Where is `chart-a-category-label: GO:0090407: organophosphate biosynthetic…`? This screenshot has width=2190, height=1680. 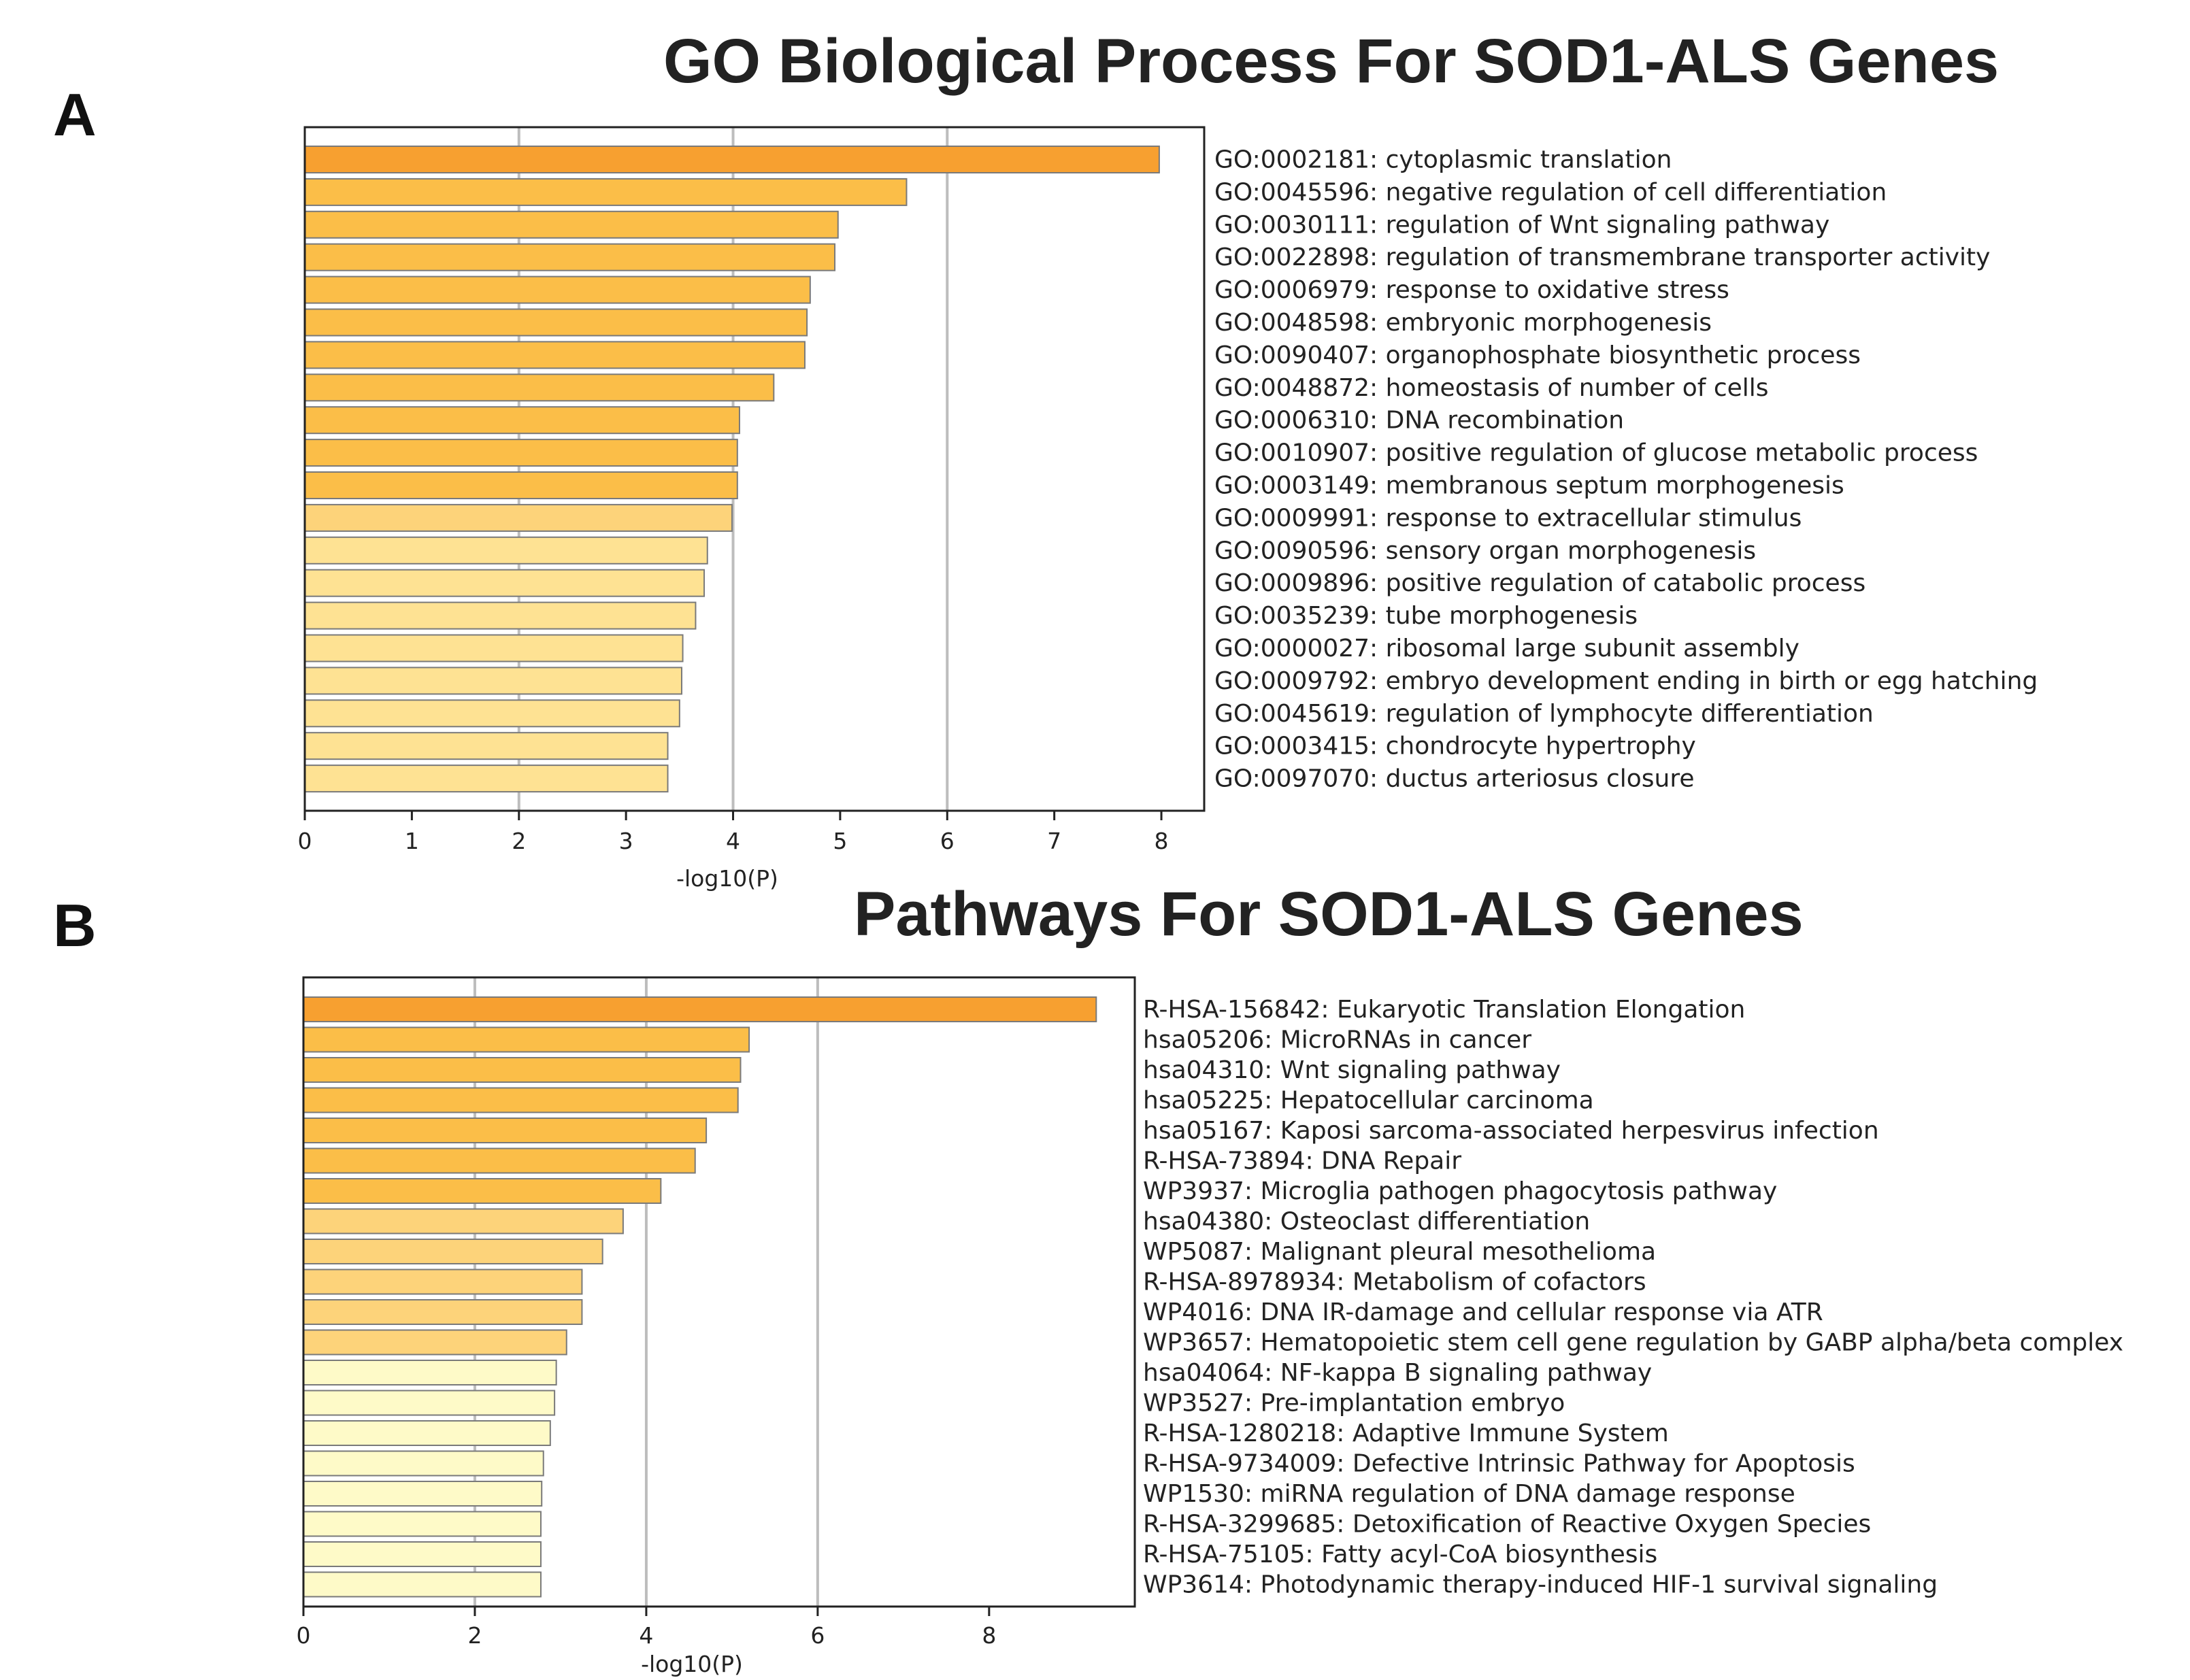
chart-a-category-label: GO:0090407: organophosphate biosynthetic… is located at coordinates (1537, 355).